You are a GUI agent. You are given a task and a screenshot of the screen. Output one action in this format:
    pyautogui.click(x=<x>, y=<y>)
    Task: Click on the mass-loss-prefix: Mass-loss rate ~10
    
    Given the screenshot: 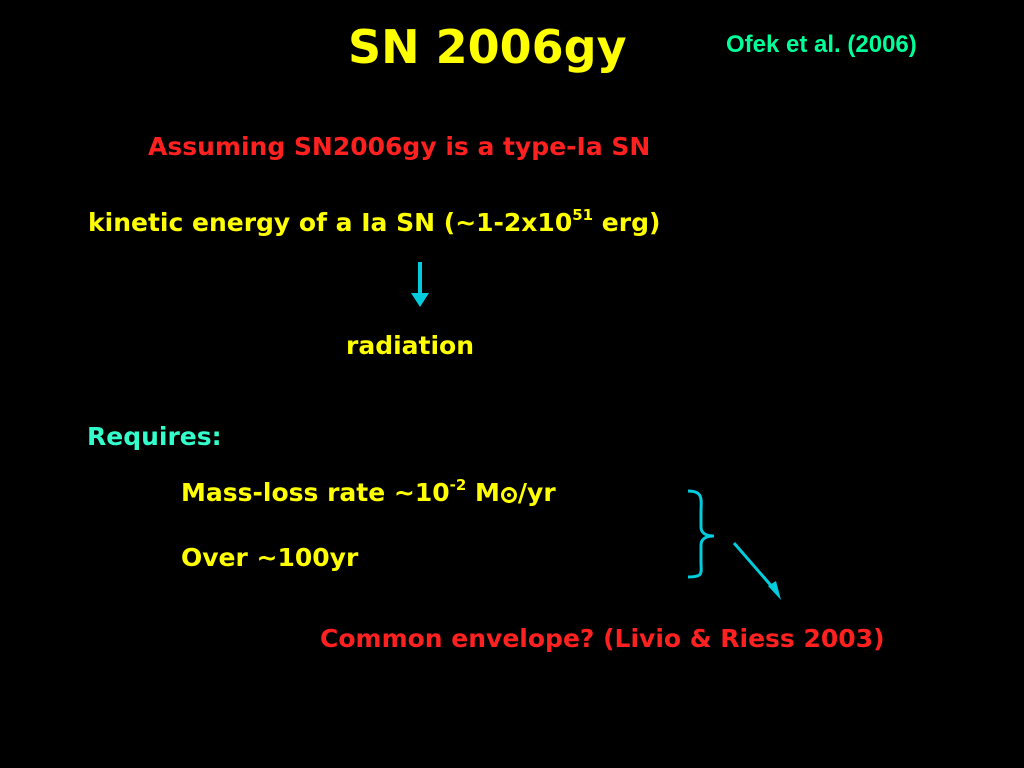 What is the action you would take?
    pyautogui.click(x=315, y=492)
    